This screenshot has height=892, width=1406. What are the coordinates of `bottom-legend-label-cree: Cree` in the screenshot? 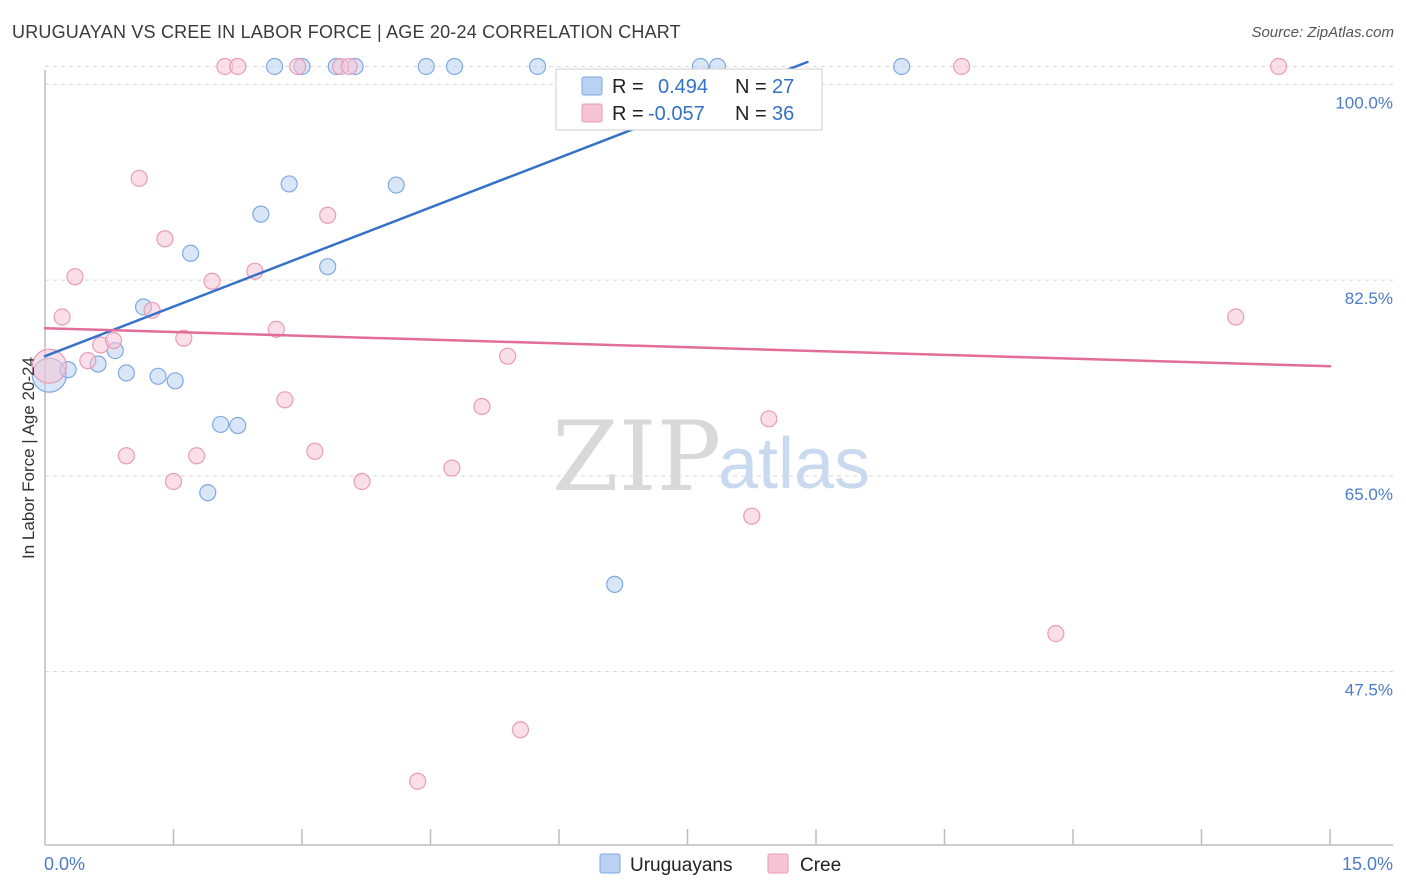 It's located at (820, 865).